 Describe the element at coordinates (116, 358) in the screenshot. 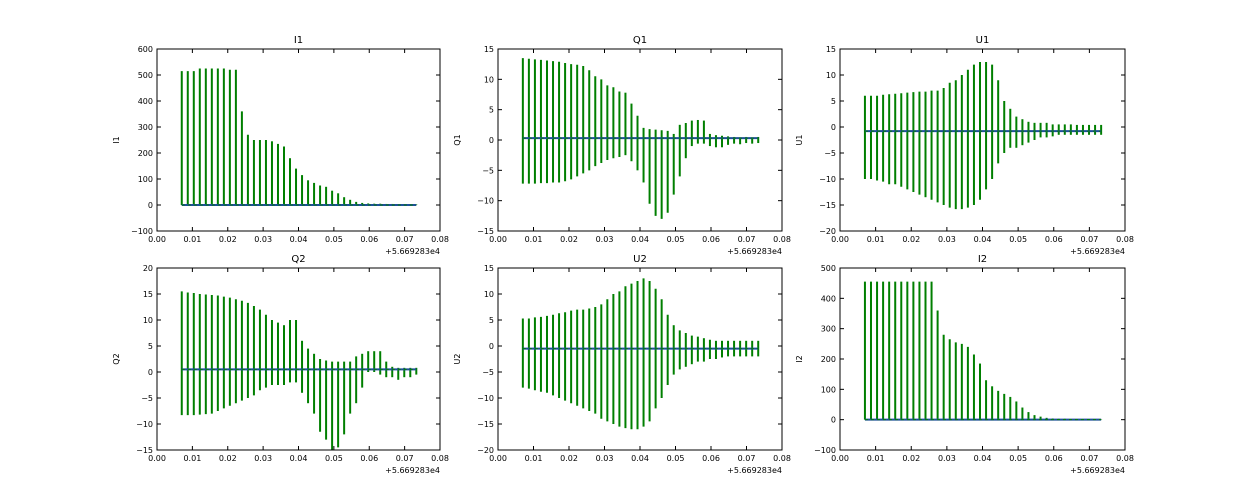

I see `y-axis-label: Q2` at that location.